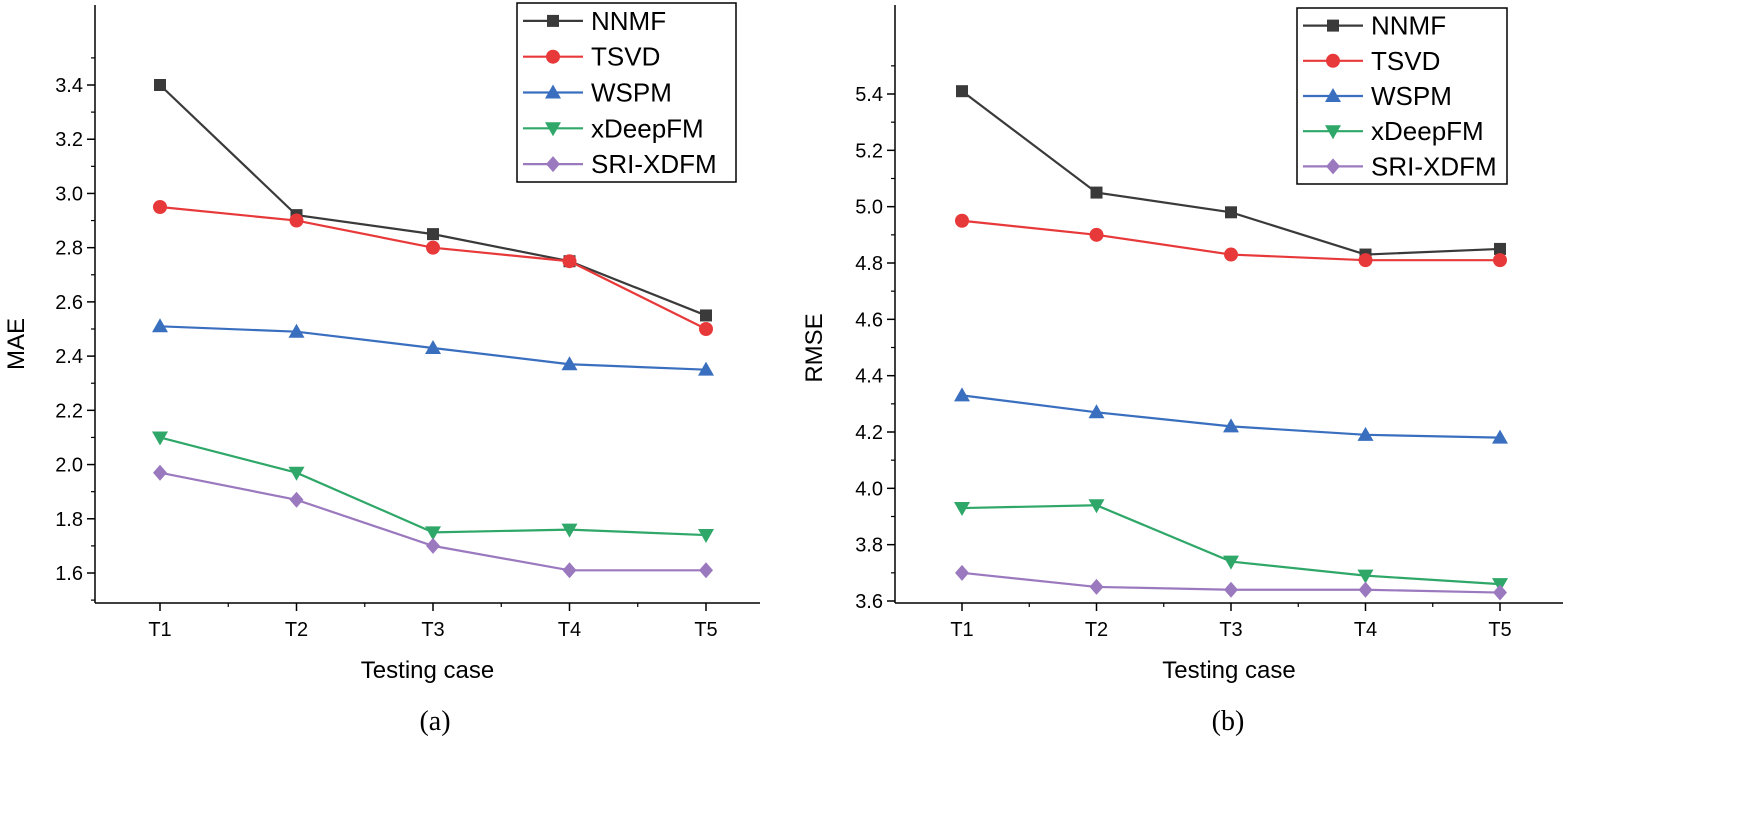  I want to click on y-tick-label: 1.6, so click(69, 574).